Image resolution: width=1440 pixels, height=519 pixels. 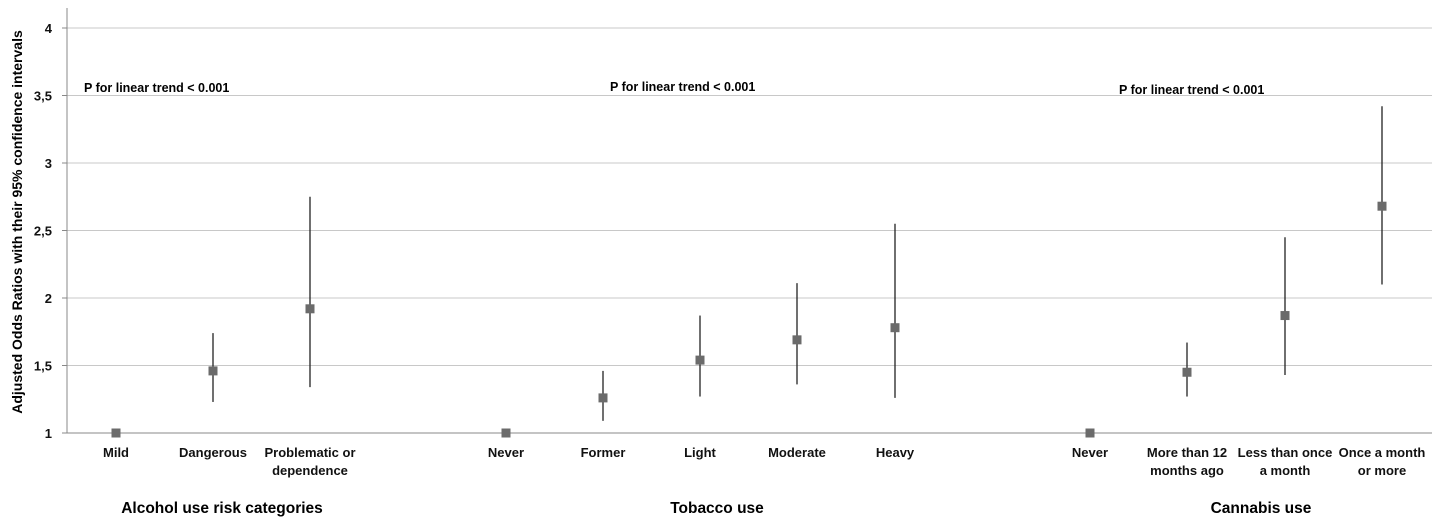 What do you see at coordinates (700, 452) in the screenshot?
I see `x-tick-label: Light` at bounding box center [700, 452].